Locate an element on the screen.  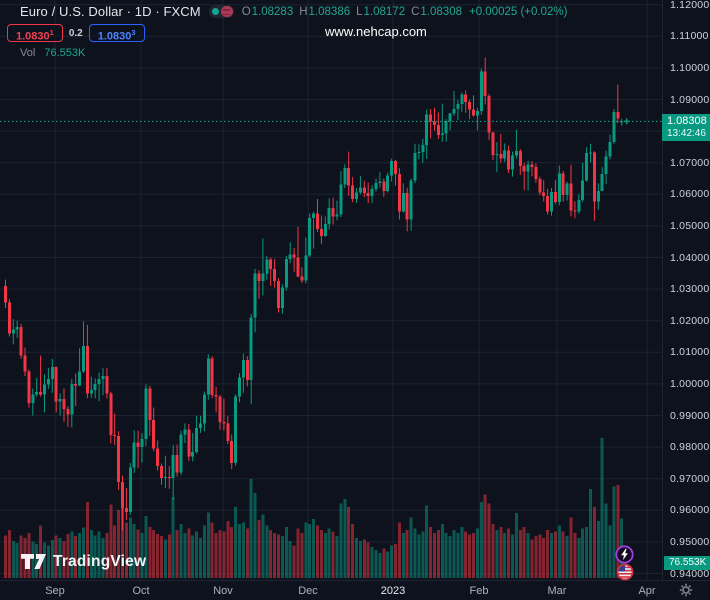
sell-button: 1.08301 is located at coordinates (35, 33).